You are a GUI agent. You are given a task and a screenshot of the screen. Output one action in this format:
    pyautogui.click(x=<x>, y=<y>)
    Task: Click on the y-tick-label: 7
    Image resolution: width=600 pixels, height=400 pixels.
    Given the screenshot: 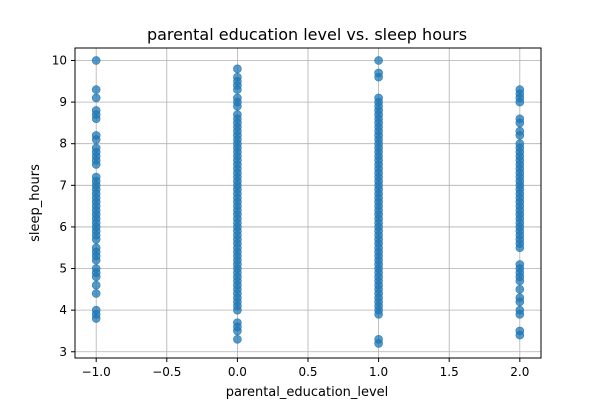 What is the action you would take?
    pyautogui.click(x=63, y=185)
    